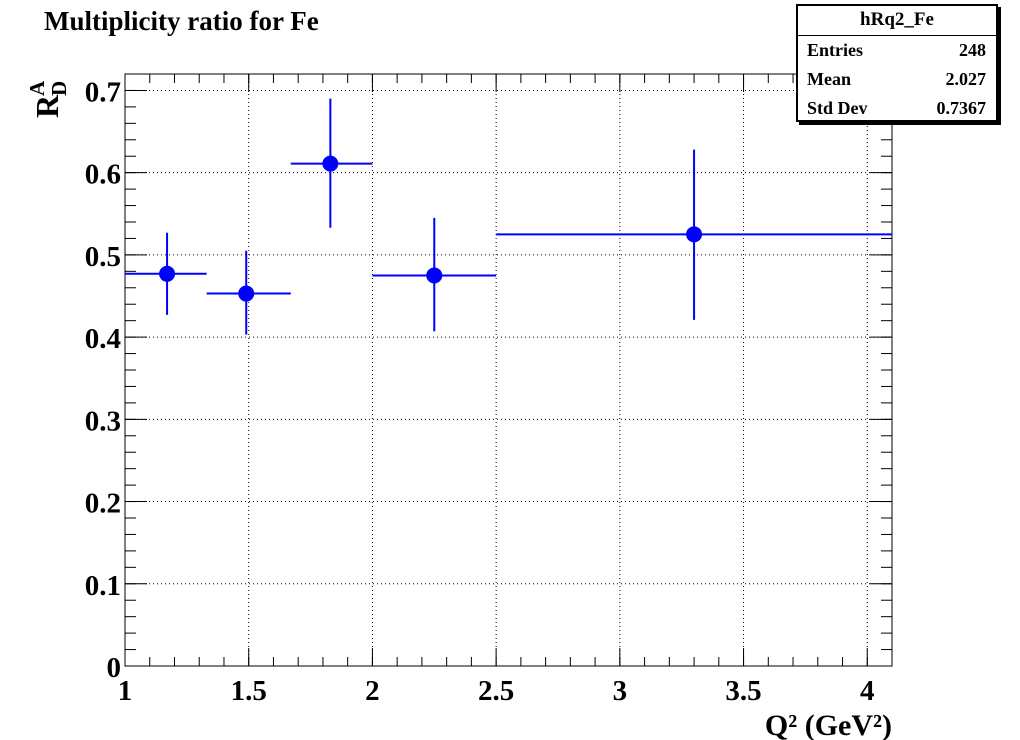 The height and width of the screenshot is (740, 1020). What do you see at coordinates (103, 339) in the screenshot?
I see `y-tick-label: 0.4` at bounding box center [103, 339].